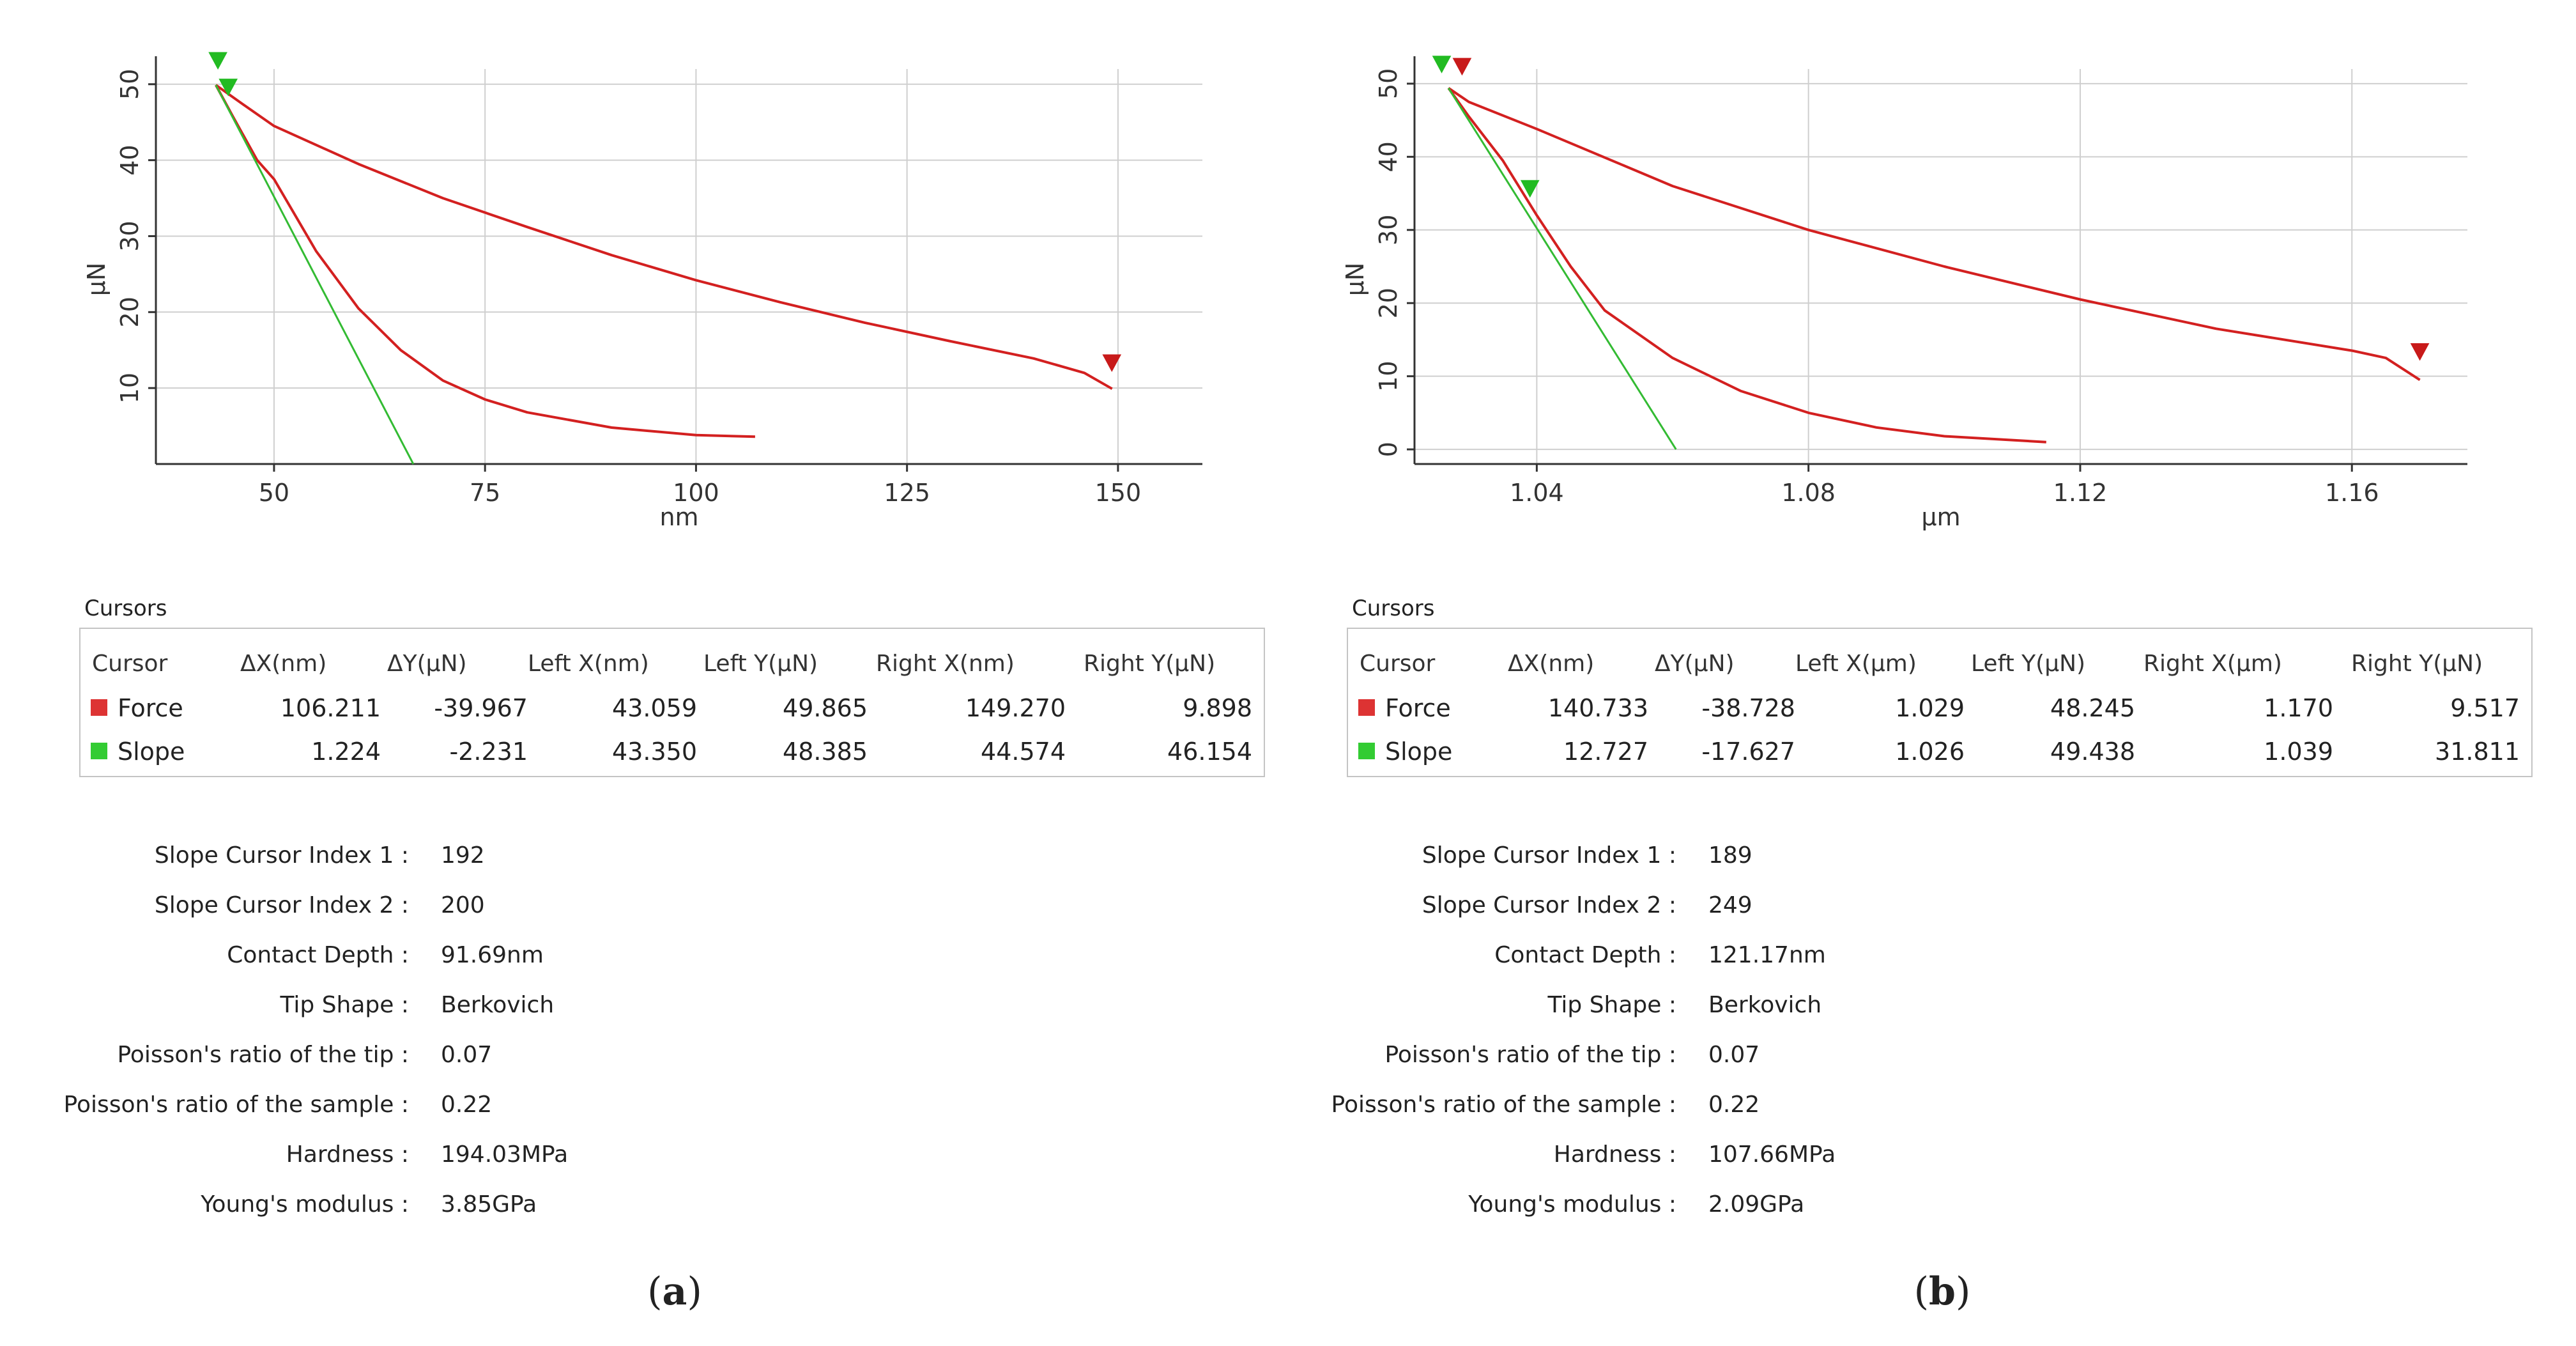 The height and width of the screenshot is (1346, 2576). I want to click on y-tick-label: 40, so click(1388, 156).